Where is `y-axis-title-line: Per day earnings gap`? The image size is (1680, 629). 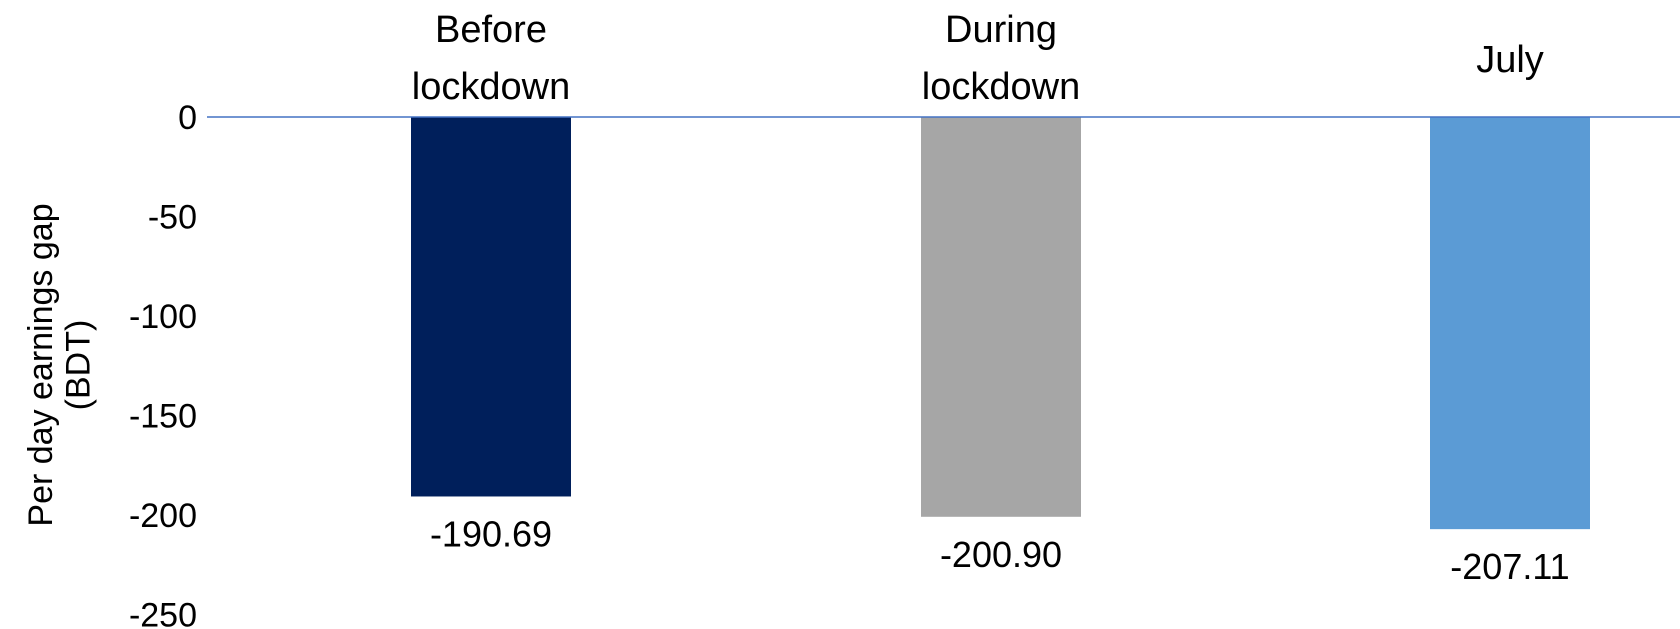
y-axis-title-line: Per day earnings gap is located at coordinates (41, 364).